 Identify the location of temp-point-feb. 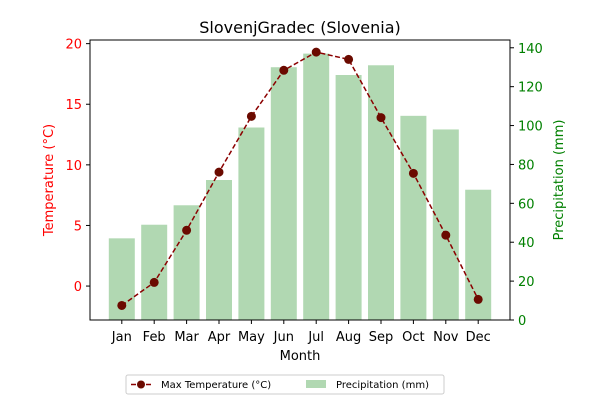
(154, 282).